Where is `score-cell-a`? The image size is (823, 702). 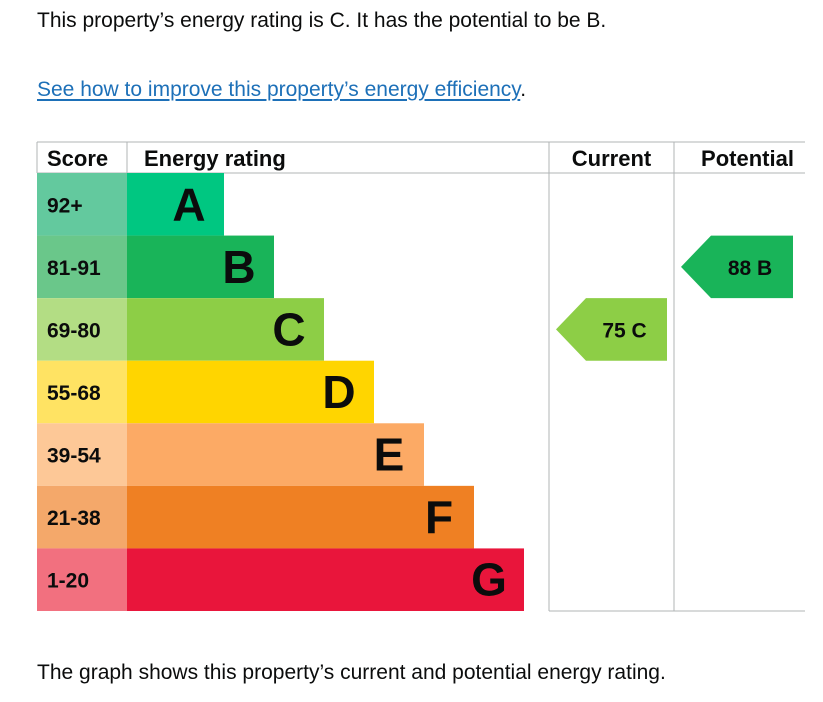 score-cell-a is located at coordinates (82, 204).